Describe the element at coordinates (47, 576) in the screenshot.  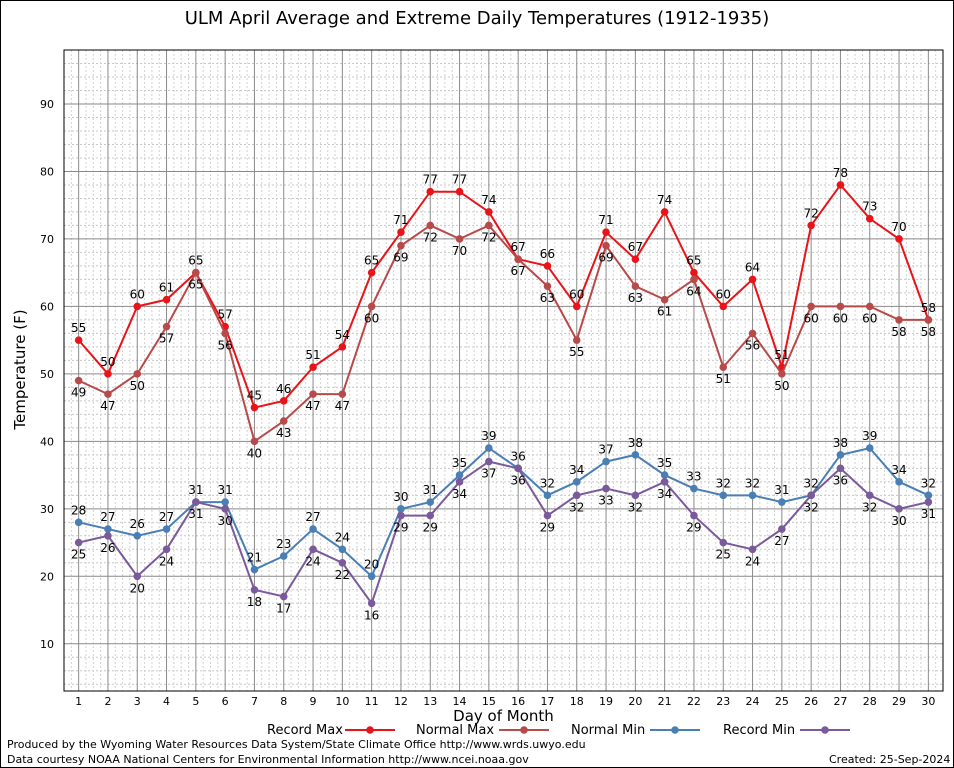
I see `y-tick-label: 20` at that location.